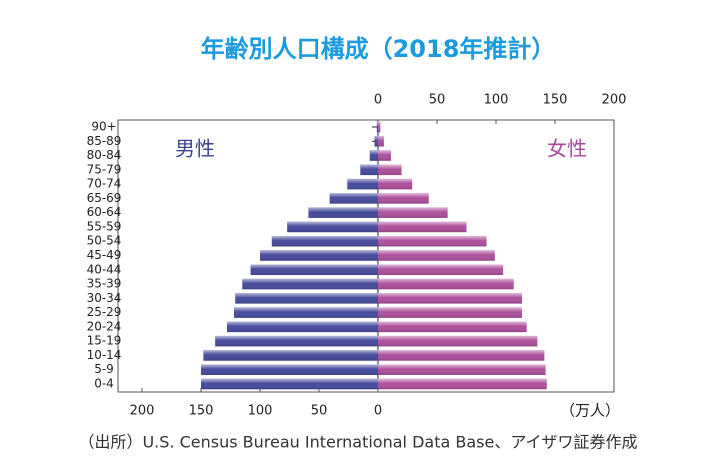 The height and width of the screenshot is (463, 716). What do you see at coordinates (378, 49) in the screenshot?
I see `chart-title: 年齢別人口構成（2018年推計）` at bounding box center [378, 49].